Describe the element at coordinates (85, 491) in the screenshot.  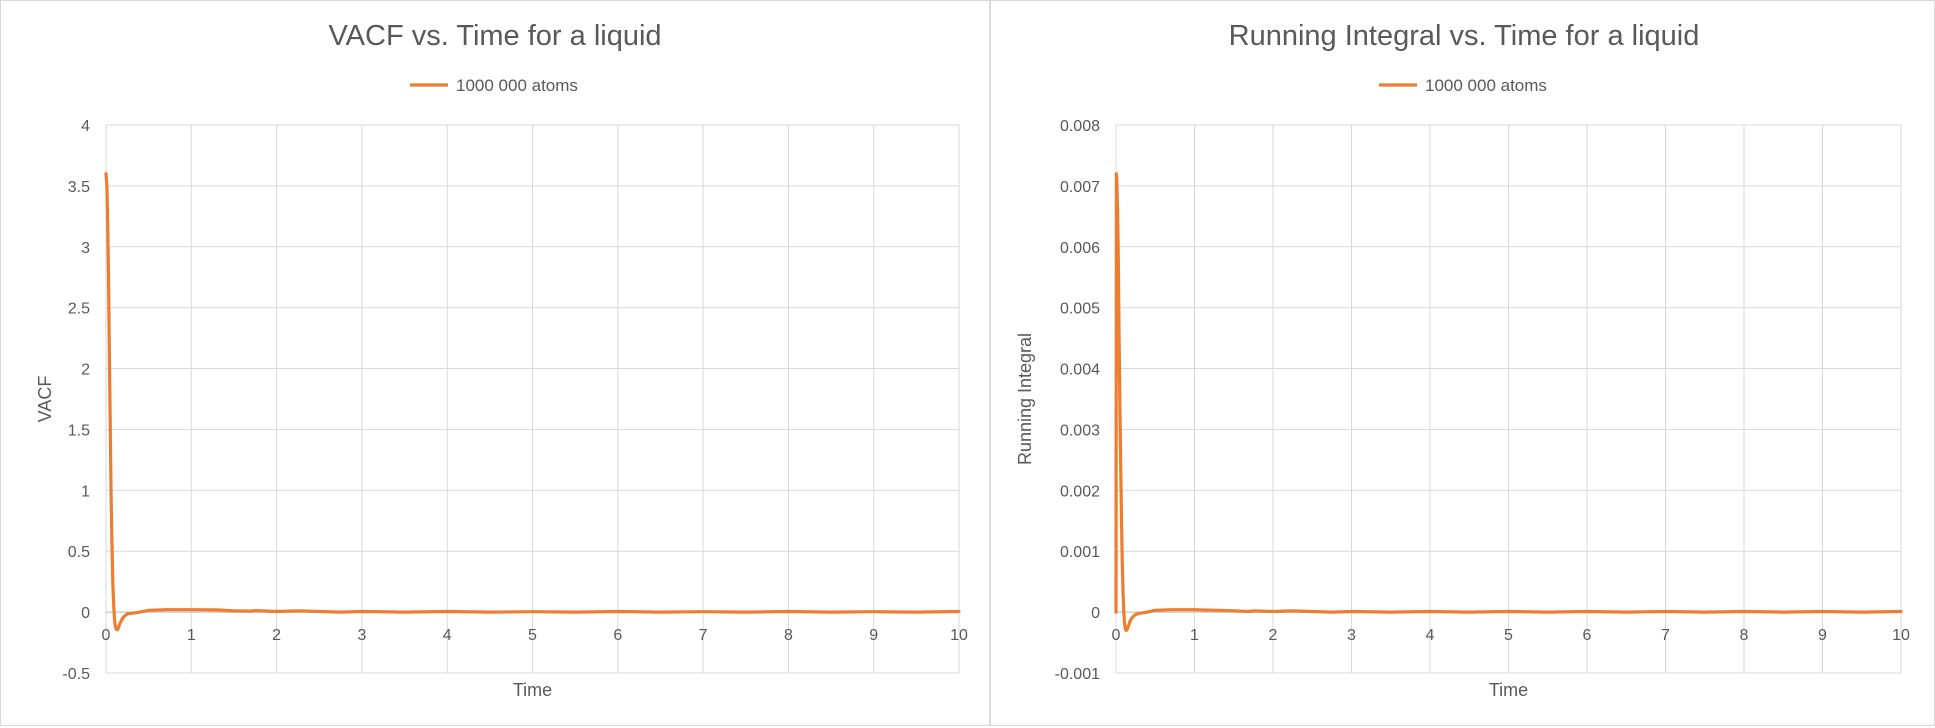
I see `y-tick-label: 1` at that location.